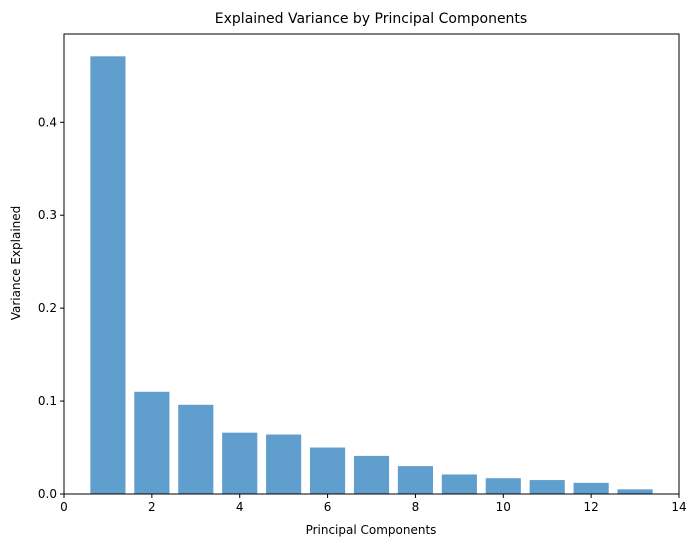 The height and width of the screenshot is (551, 698). Describe the element at coordinates (240, 507) in the screenshot. I see `x-tick-label: 4` at that location.